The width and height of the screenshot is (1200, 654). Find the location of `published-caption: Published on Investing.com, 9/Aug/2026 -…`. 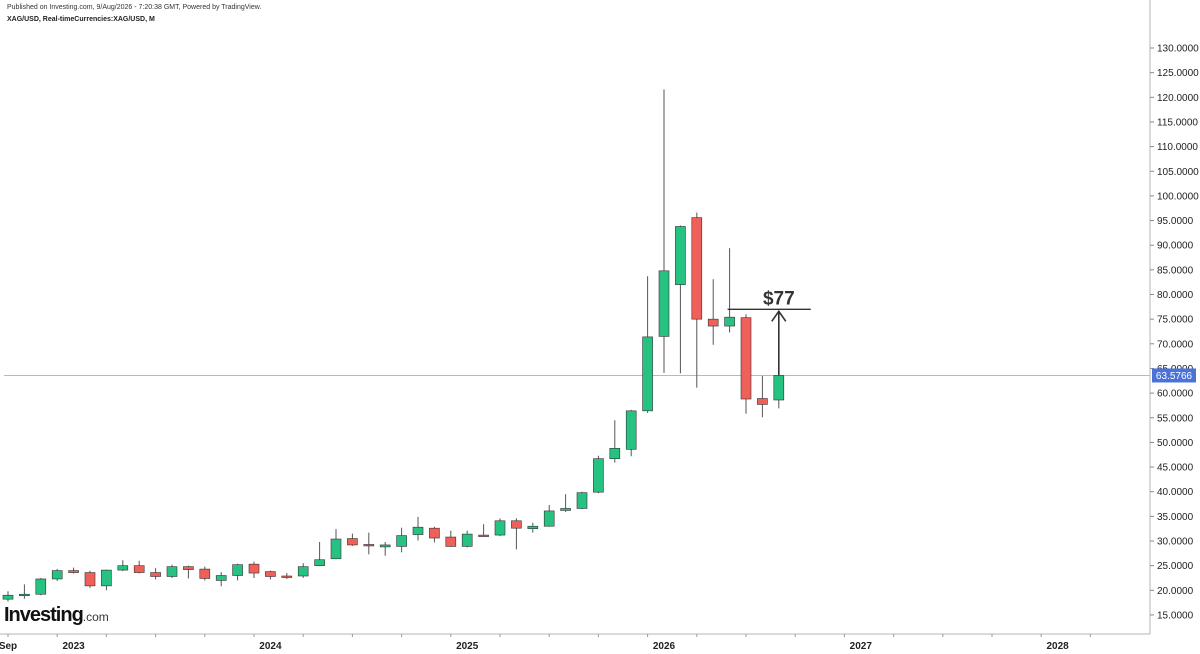

published-caption: Published on Investing.com, 9/Aug/2026 -… is located at coordinates (134, 7).